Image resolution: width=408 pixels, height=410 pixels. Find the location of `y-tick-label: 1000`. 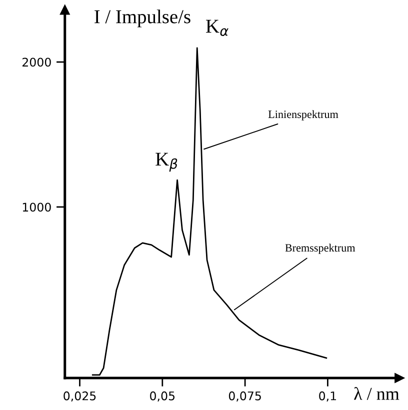

y-tick-label: 1000 is located at coordinates (36, 207).